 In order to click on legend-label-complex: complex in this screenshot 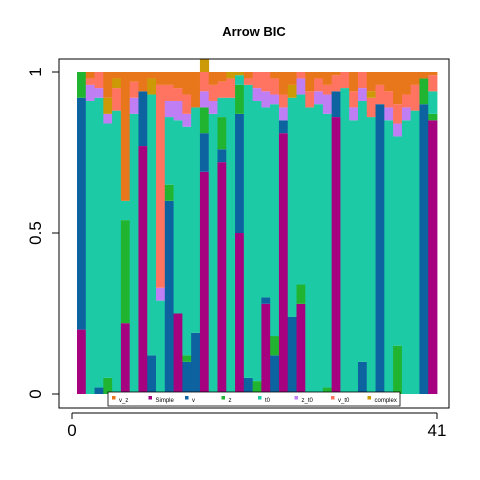, I will do `click(386, 401)`.